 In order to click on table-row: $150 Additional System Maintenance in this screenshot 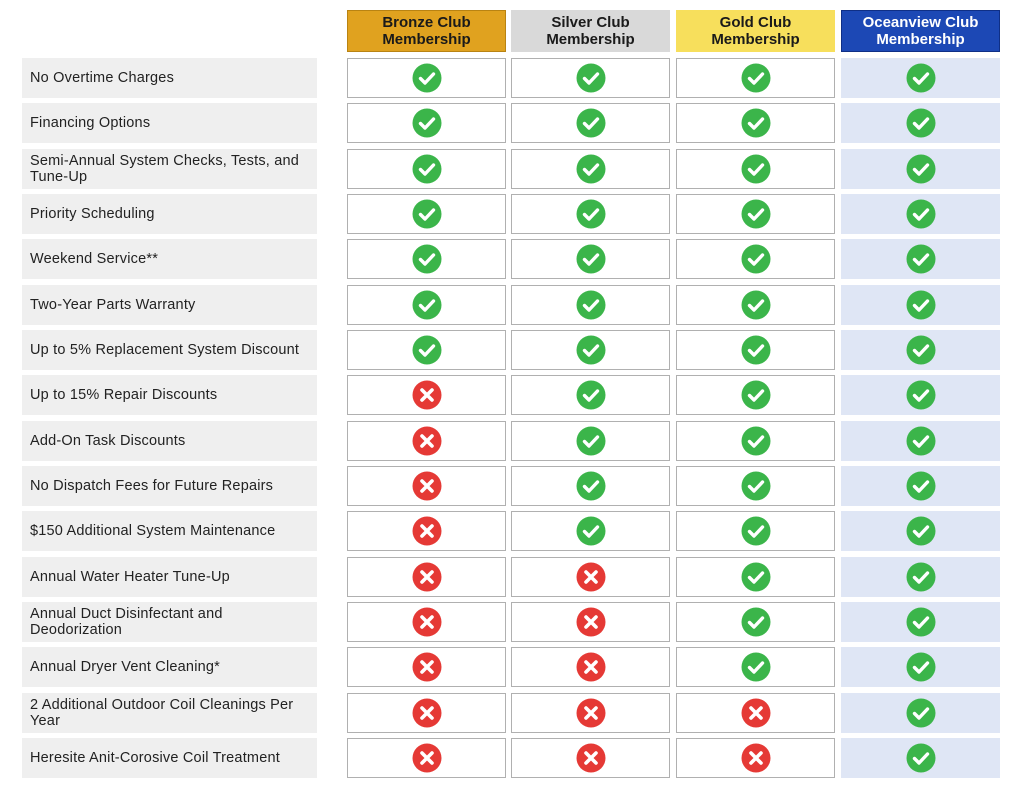, I will do `click(512, 531)`.